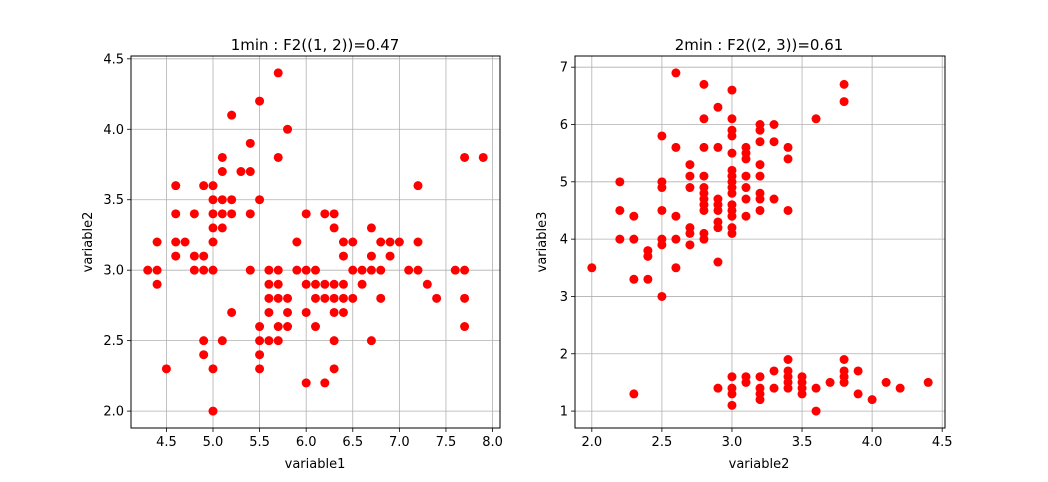 Image resolution: width=1048 pixels, height=482 pixels. I want to click on y-tick-label: 2, so click(564, 354).